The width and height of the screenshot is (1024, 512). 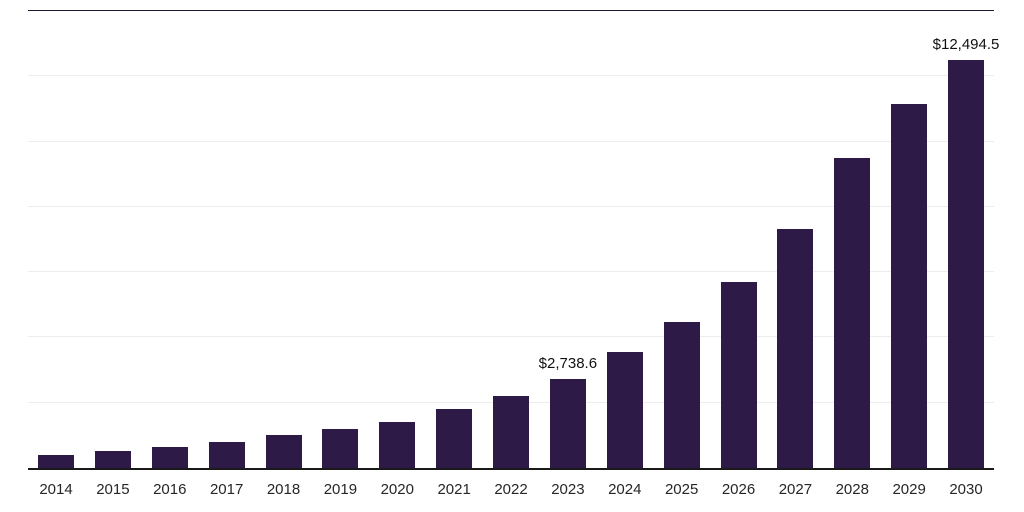 What do you see at coordinates (283, 451) in the screenshot?
I see `bar-2018` at bounding box center [283, 451].